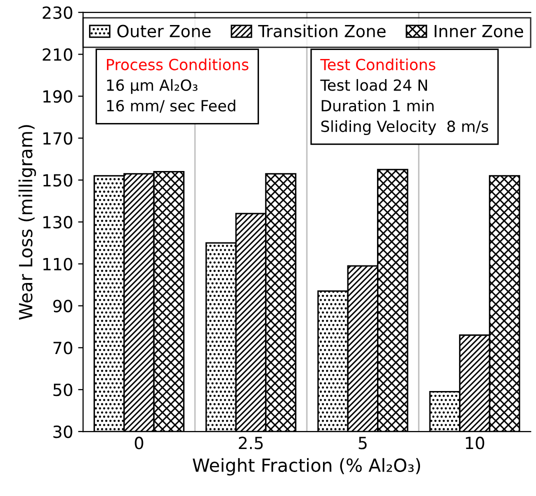  What do you see at coordinates (306, 467) in the screenshot?
I see `x-axis-title: Weight Fraction (% Al₂O₃)` at bounding box center [306, 467].